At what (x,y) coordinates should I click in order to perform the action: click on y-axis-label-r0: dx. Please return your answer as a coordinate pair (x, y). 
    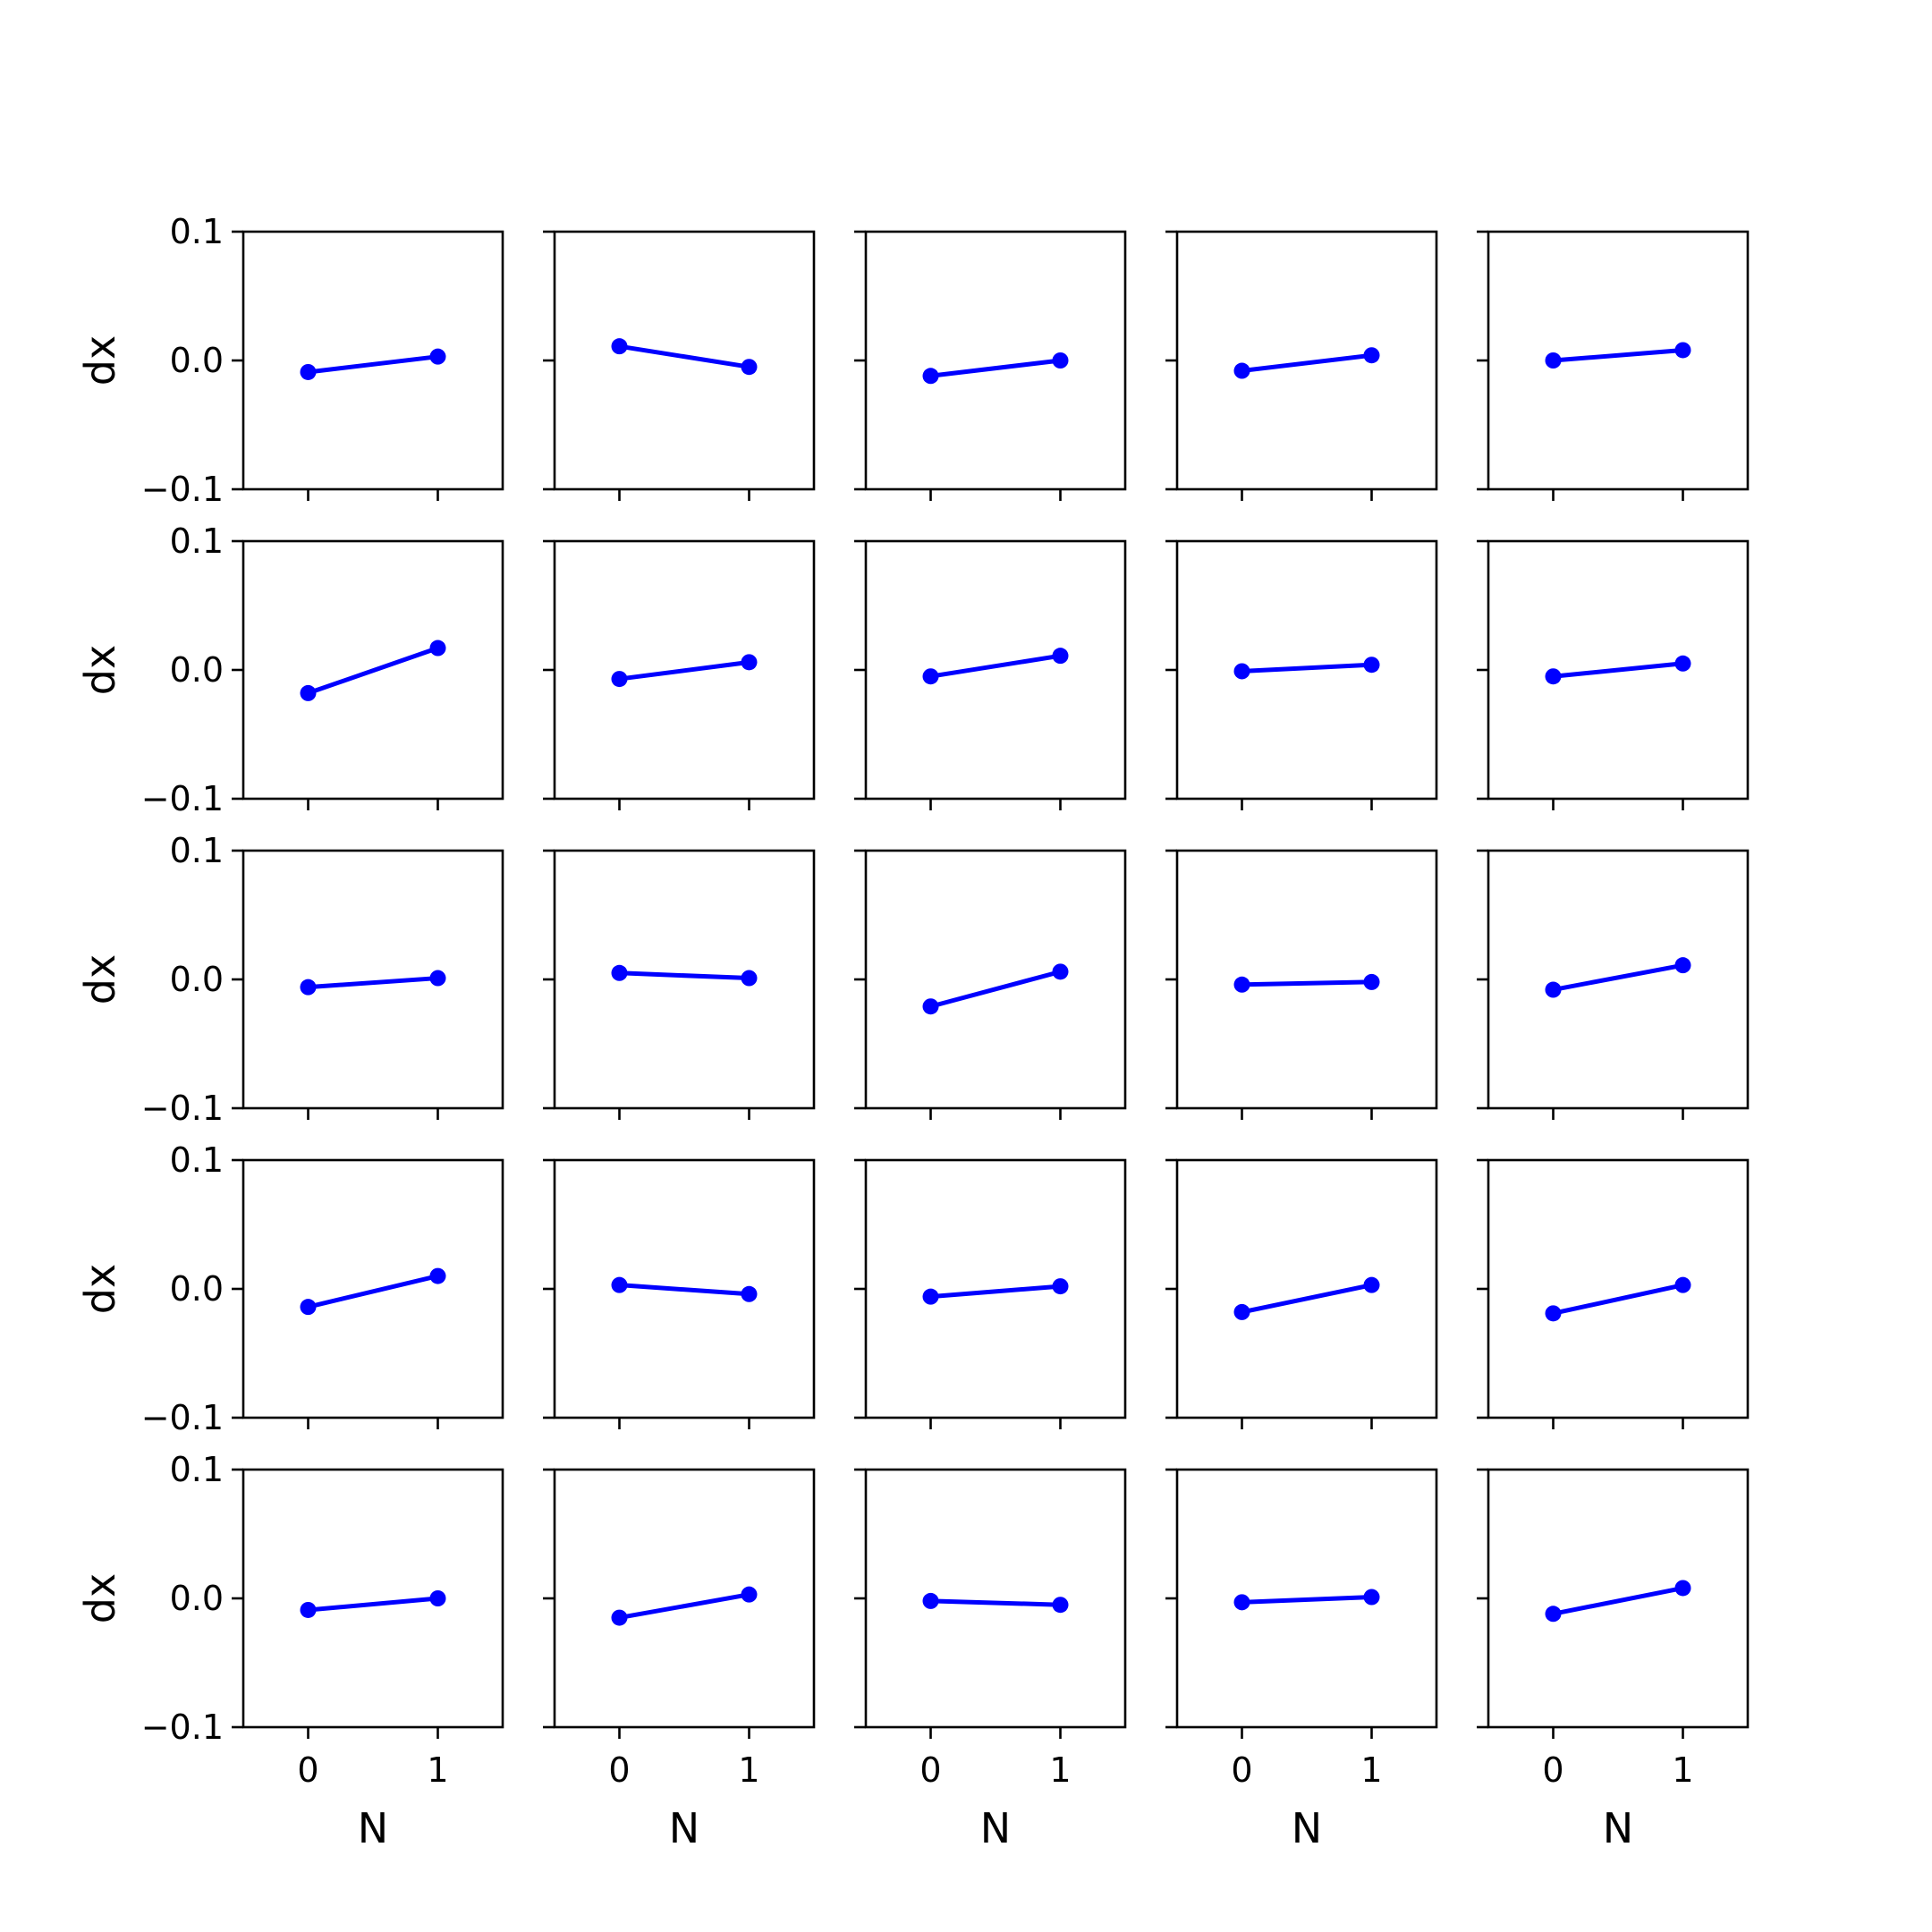
    Looking at the image, I should click on (100, 360).